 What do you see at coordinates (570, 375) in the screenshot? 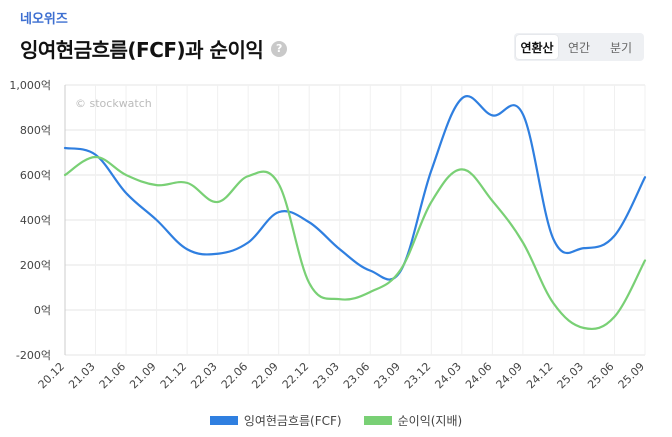
I see `x-tick-label: 25.03` at bounding box center [570, 375].